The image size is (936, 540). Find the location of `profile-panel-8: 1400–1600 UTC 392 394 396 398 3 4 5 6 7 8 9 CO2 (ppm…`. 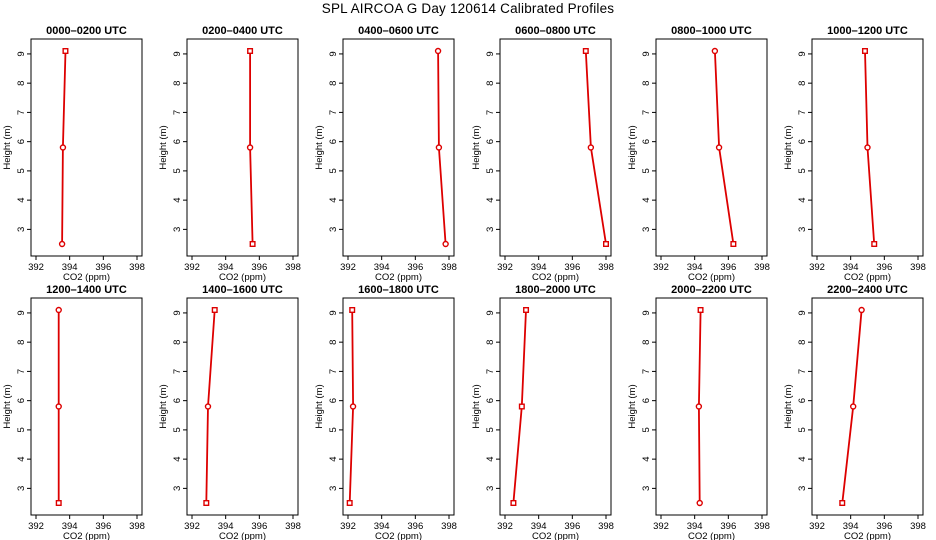

profile-panel-8: 1400–1600 UTC 392 394 396 398 3 4 5 6 7 8 9 CO2 (ppm… is located at coordinates (229, 412).